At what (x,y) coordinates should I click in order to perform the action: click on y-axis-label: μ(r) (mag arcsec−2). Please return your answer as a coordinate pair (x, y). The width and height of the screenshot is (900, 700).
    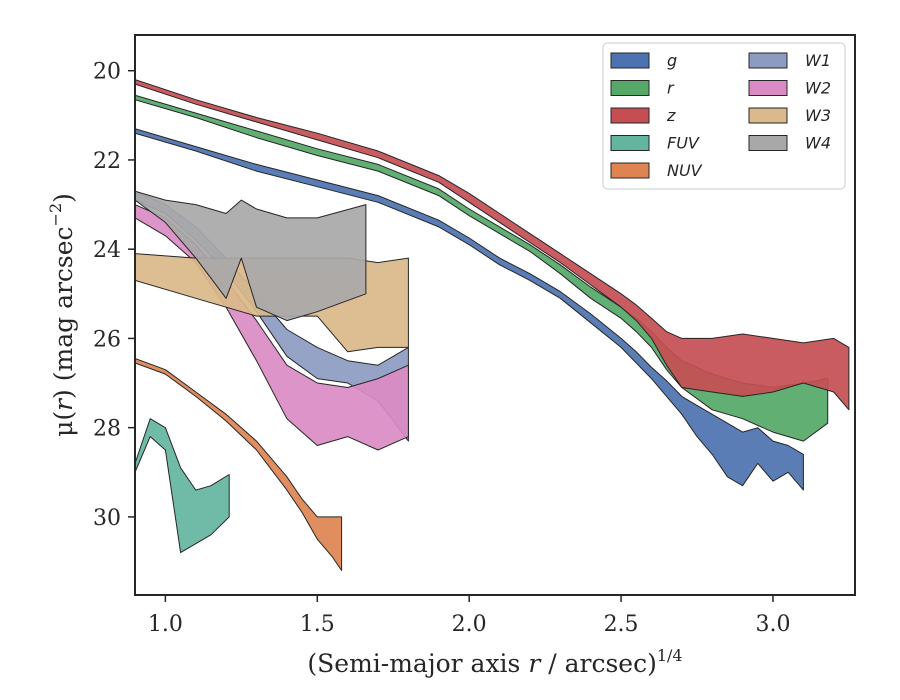
    Looking at the image, I should click on (62, 315).